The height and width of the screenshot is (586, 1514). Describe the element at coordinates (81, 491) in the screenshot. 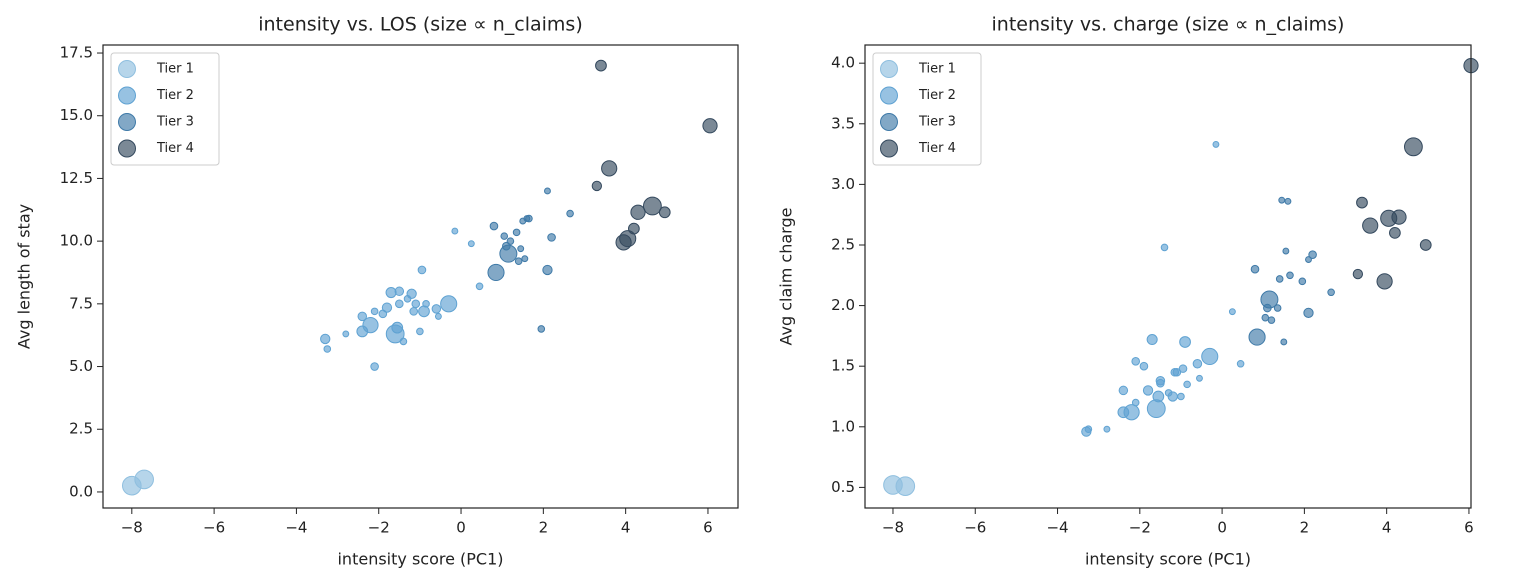

I see `y-tick-label: 0.0` at that location.